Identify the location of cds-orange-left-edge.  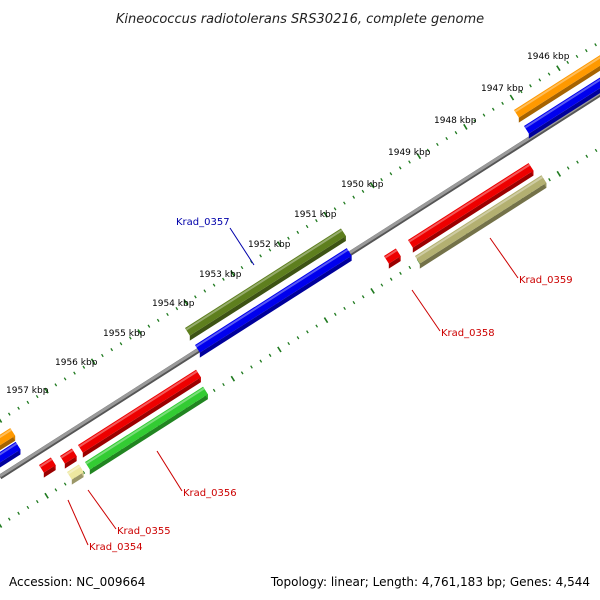
(8, 441).